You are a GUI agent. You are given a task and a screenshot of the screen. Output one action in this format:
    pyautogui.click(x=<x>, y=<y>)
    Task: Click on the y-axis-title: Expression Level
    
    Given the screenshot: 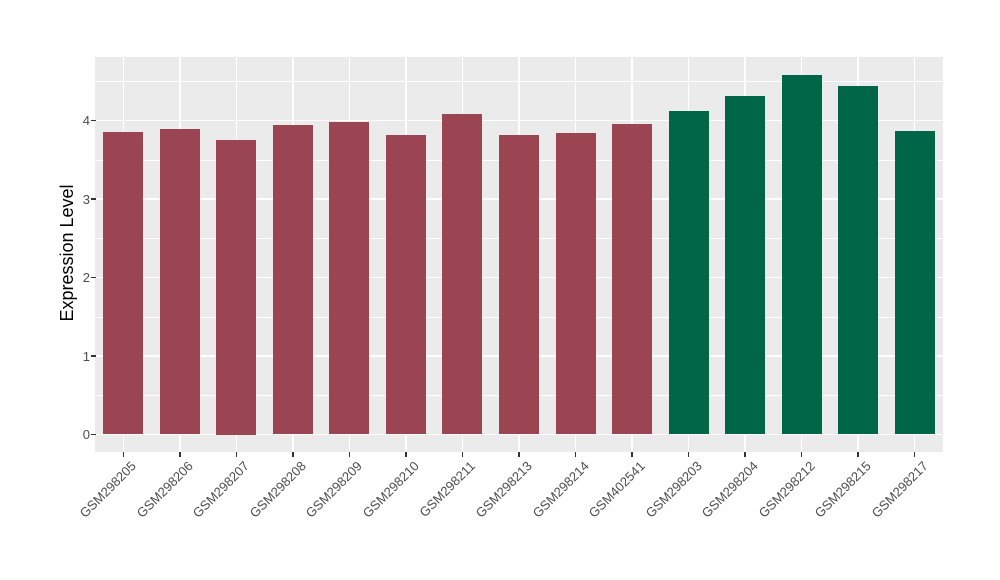 What is the action you would take?
    pyautogui.click(x=67, y=253)
    